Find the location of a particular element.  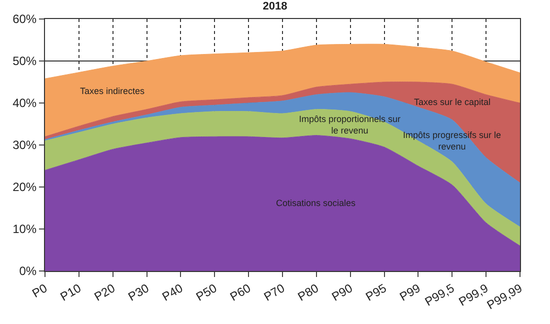

x-tick-label: P60 is located at coordinates (241, 292).